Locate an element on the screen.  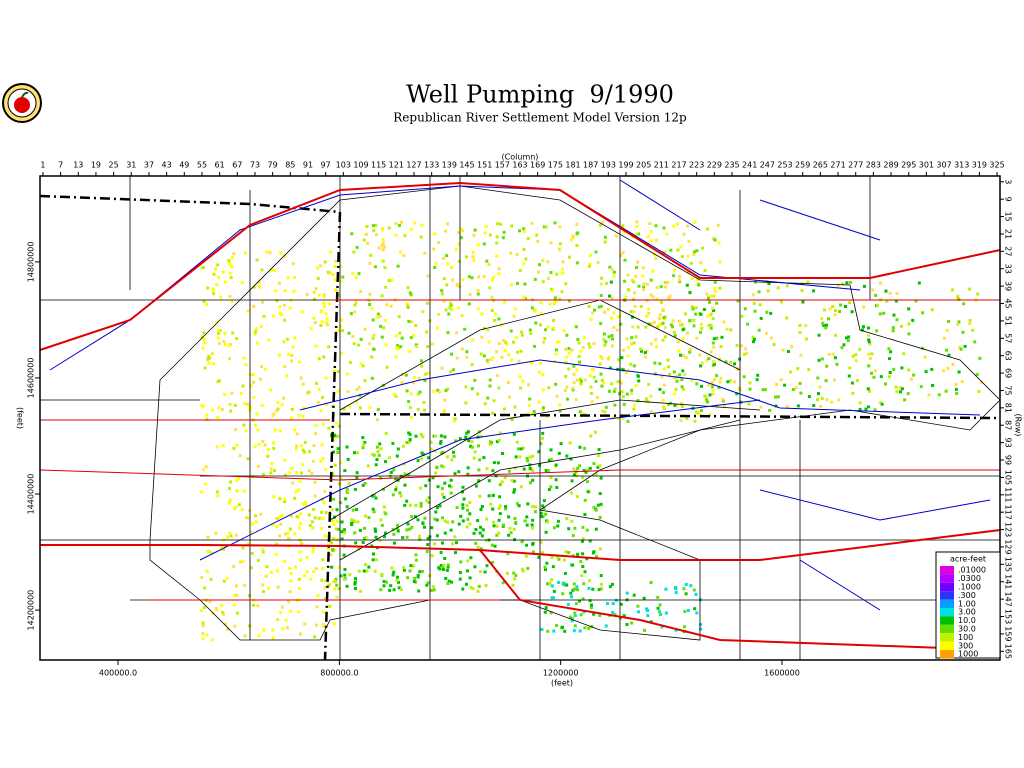
row-tick-label: 69 is located at coordinates (1008, 373).